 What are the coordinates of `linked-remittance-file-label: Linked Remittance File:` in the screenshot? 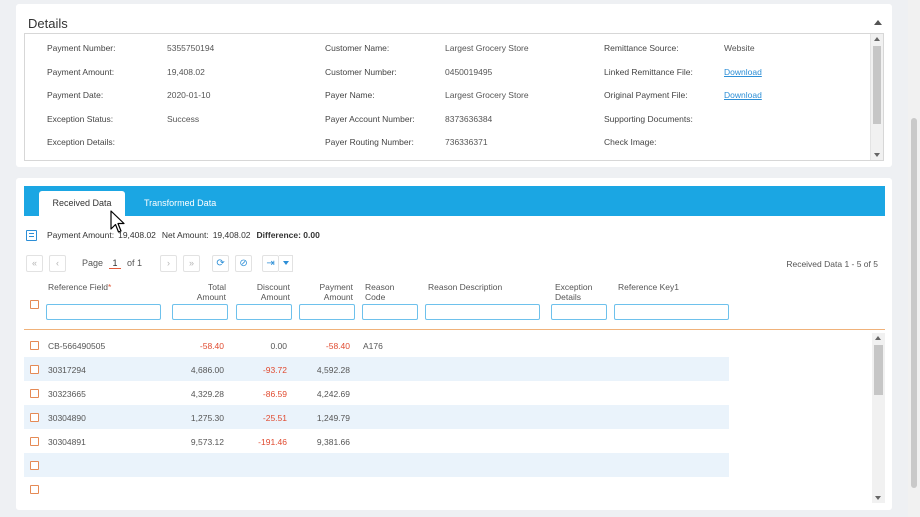 It's located at (648, 72).